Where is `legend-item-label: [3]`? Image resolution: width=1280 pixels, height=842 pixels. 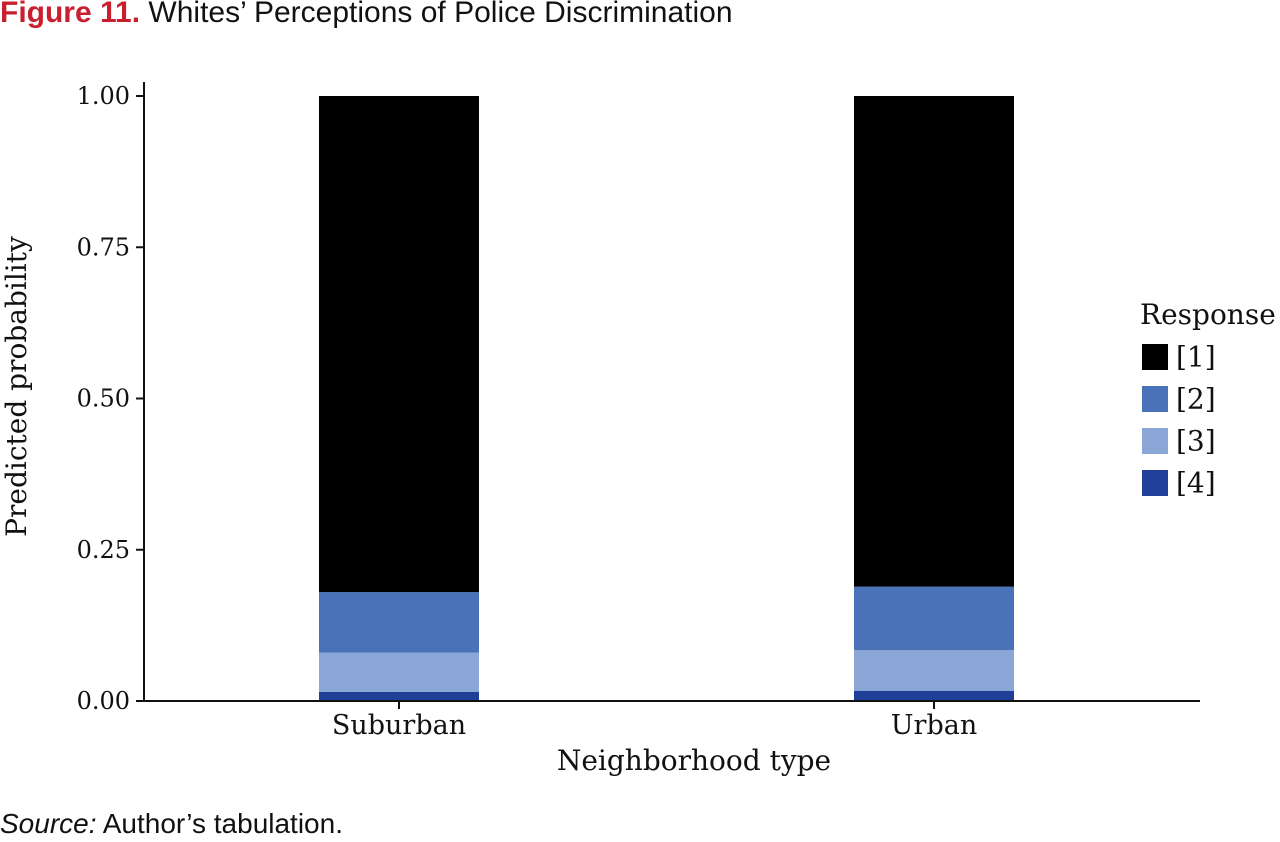
legend-item-label: [3] is located at coordinates (1196, 441).